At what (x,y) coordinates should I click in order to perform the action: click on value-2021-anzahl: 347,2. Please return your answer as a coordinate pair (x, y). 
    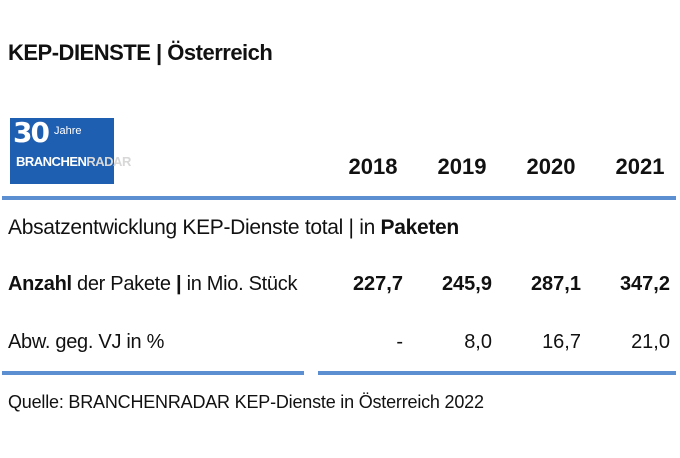
    Looking at the image, I should click on (644, 284).